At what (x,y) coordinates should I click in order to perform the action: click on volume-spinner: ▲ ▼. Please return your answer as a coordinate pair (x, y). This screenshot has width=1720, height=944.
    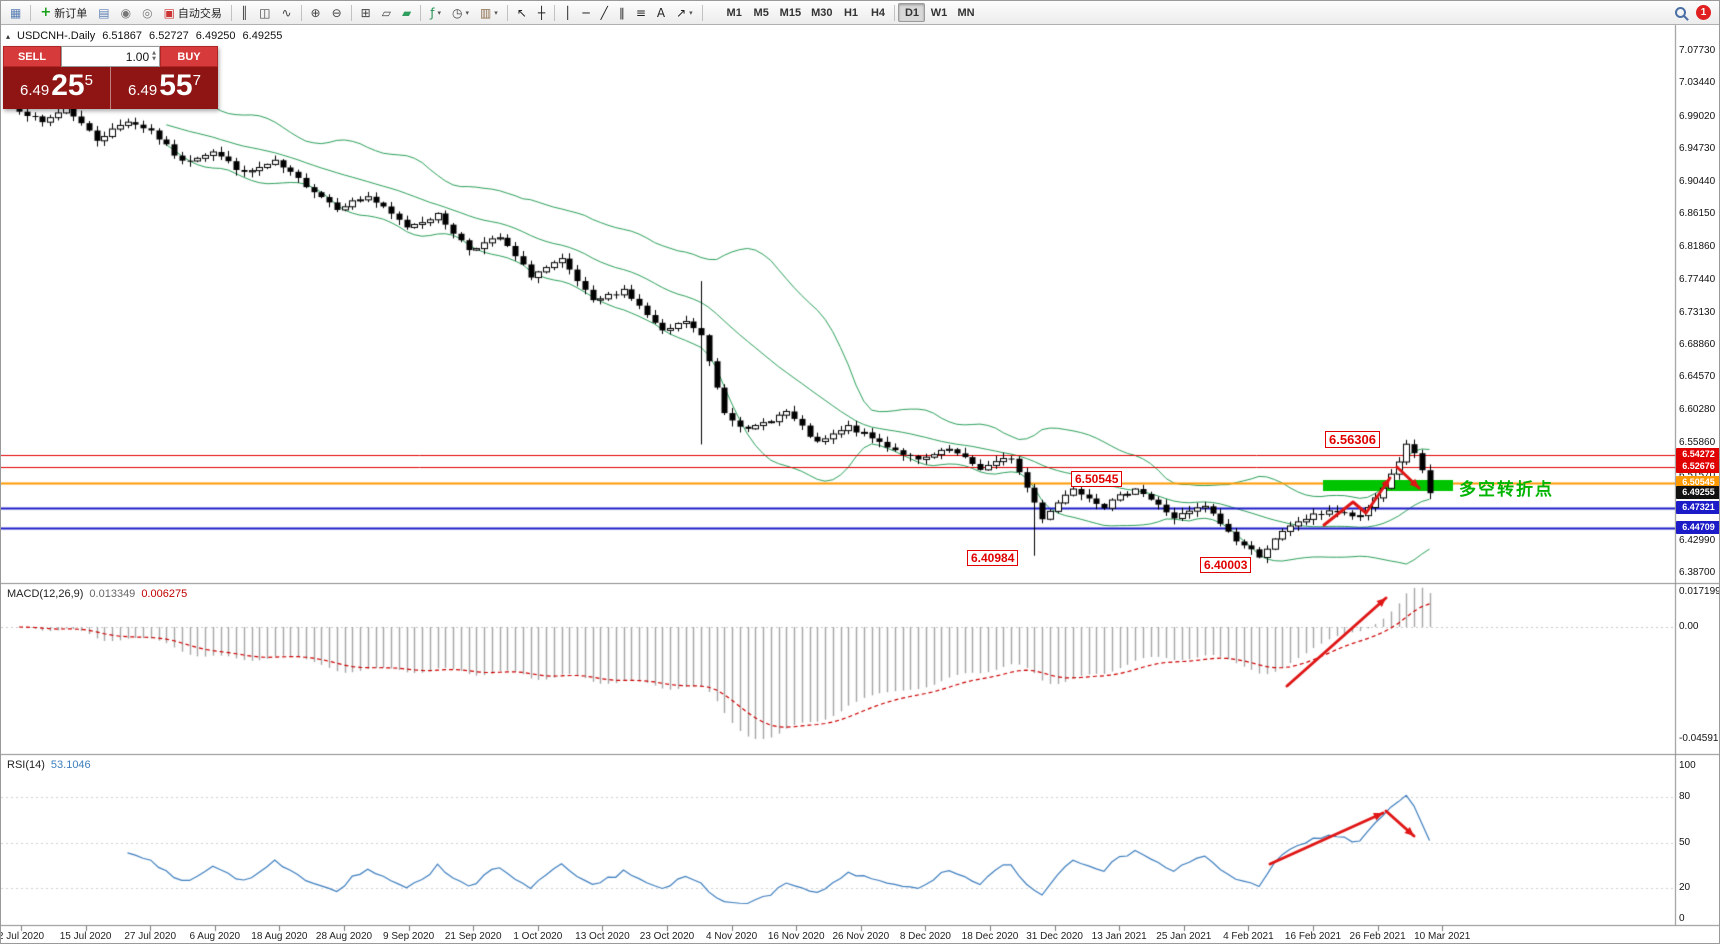
    Looking at the image, I should click on (154, 56).